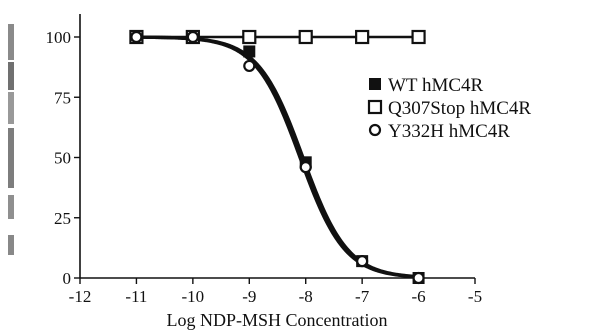 This screenshot has width=605, height=332. Describe the element at coordinates (375, 107) in the screenshot. I see `legend-marker-q307stop` at that location.